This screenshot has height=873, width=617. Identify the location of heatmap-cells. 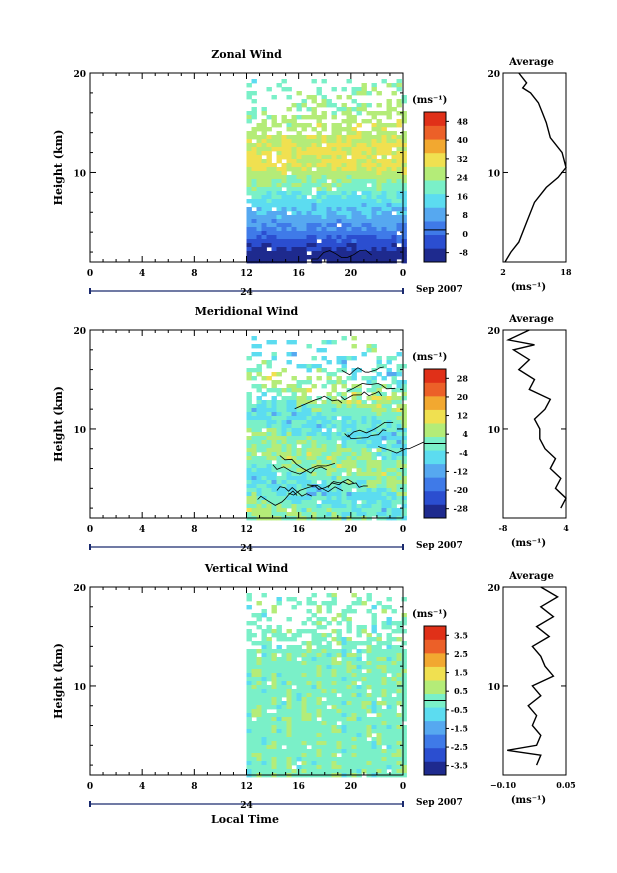
(326, 685).